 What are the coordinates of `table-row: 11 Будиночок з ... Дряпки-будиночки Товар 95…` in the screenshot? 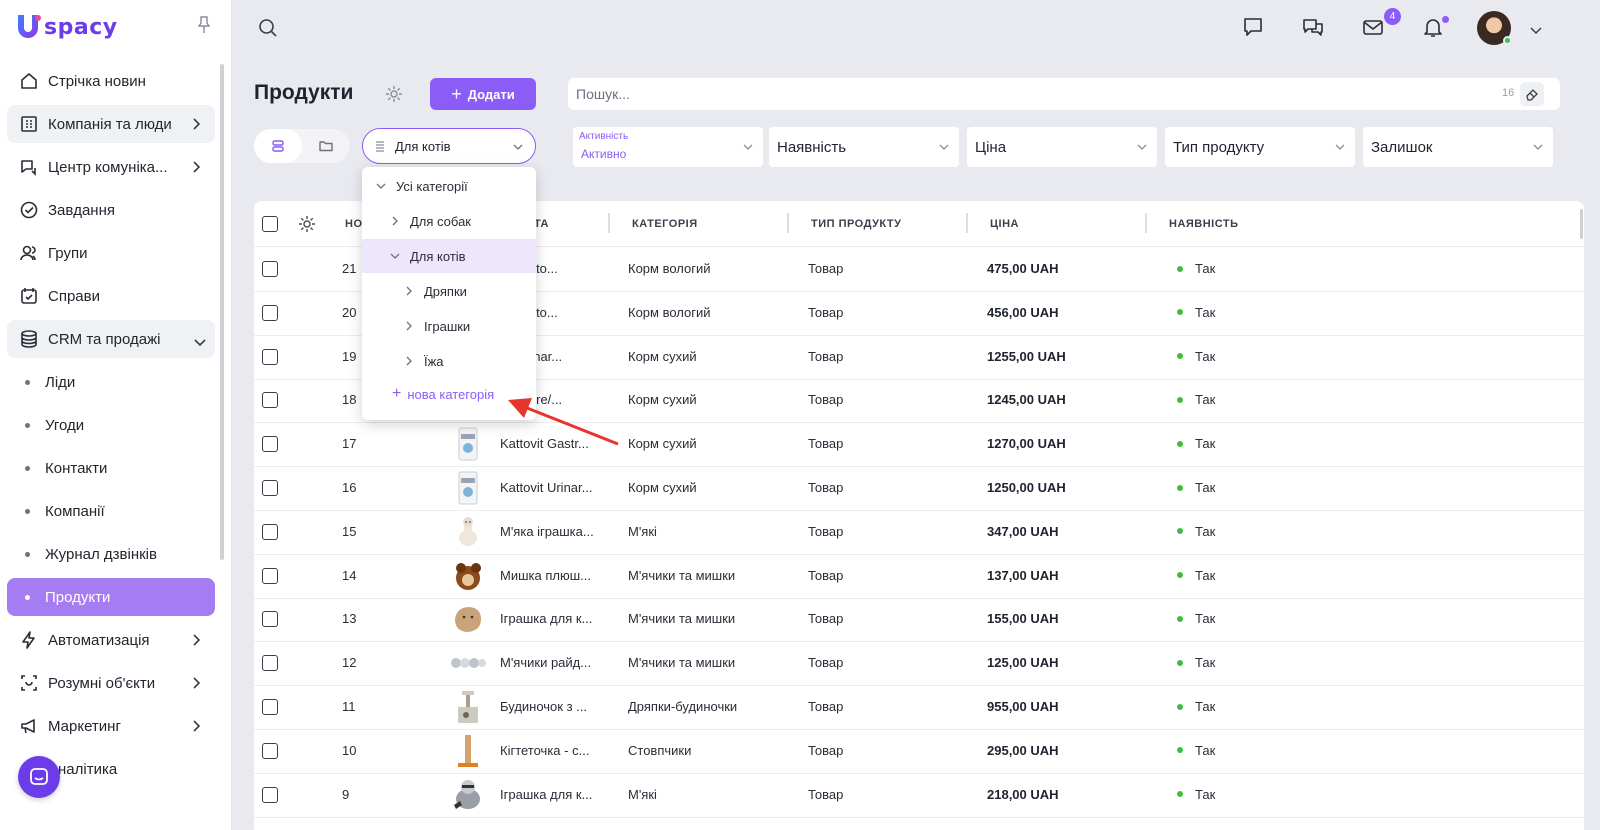 It's located at (919, 707).